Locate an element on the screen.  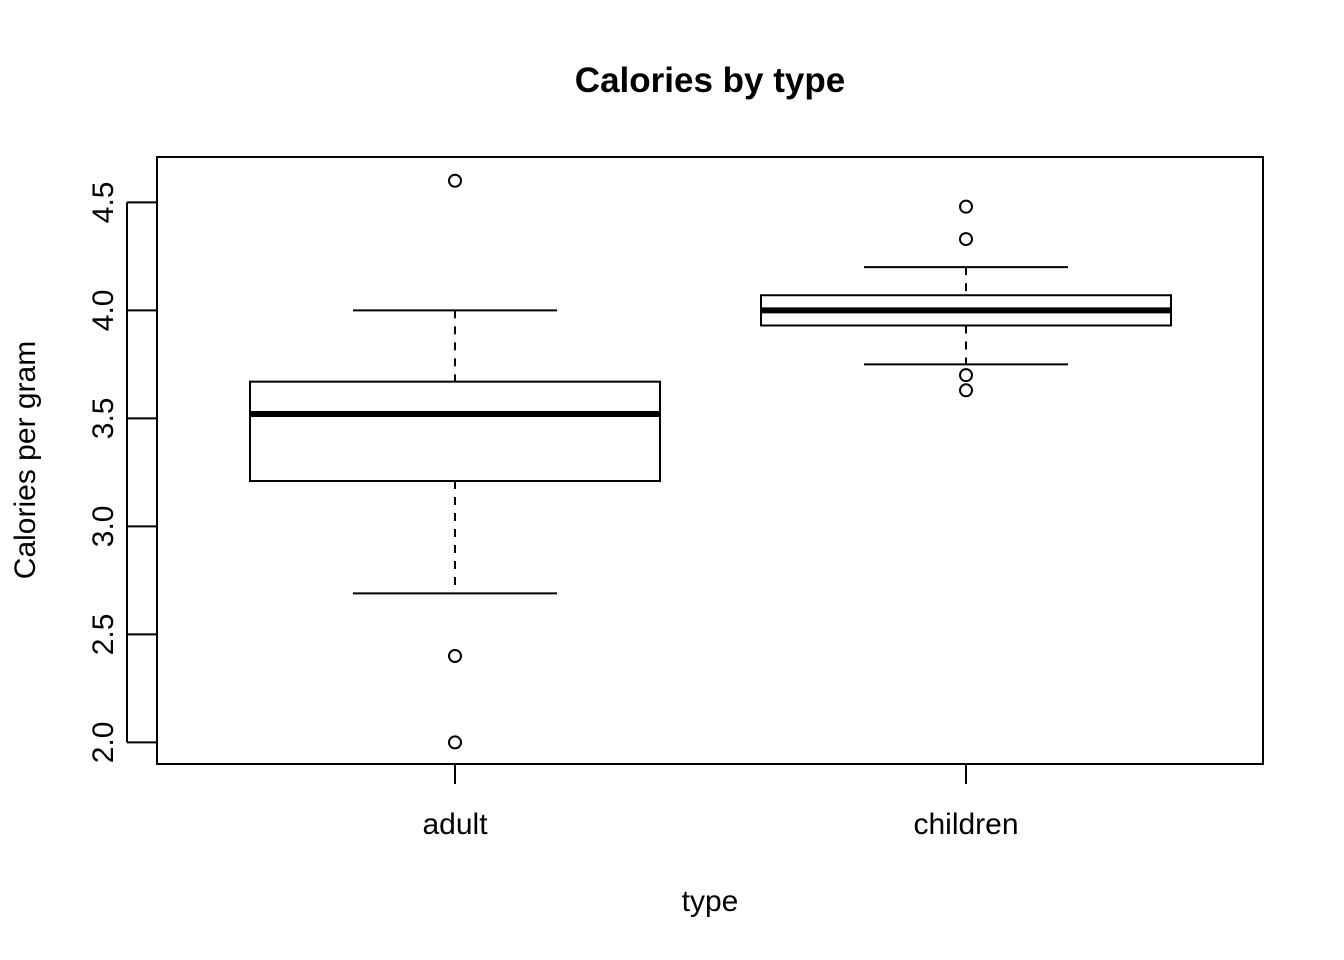
y-tick-label: 2.0 is located at coordinates (103, 743).